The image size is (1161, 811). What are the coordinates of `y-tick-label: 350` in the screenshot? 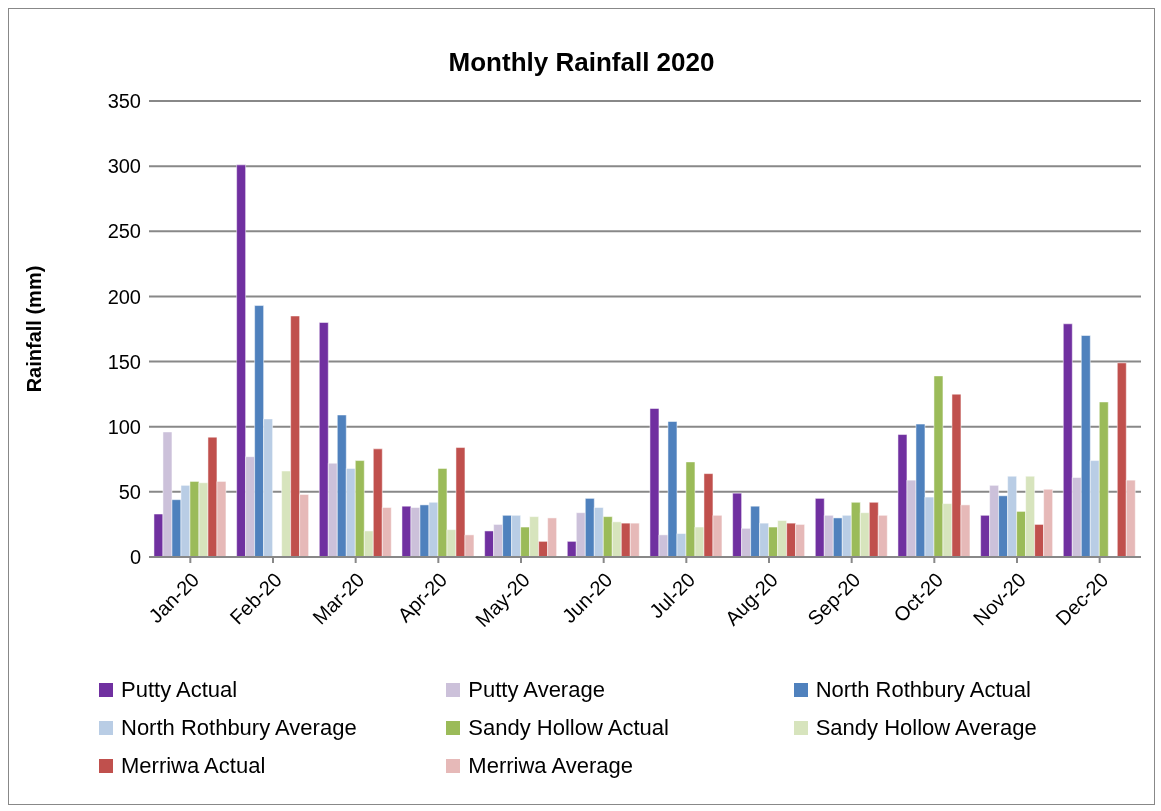 It's located at (124, 101).